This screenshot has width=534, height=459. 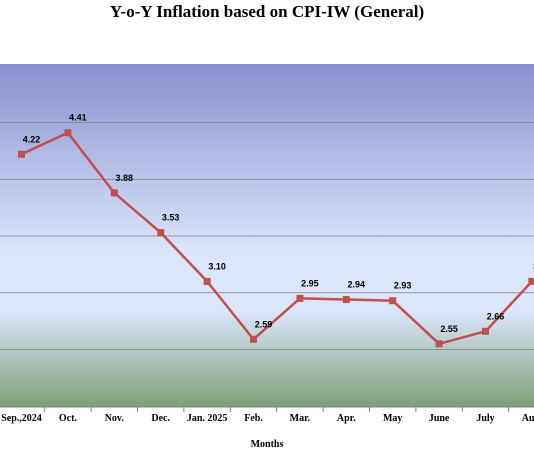 What do you see at coordinates (357, 285) in the screenshot?
I see `data-label: 2.94` at bounding box center [357, 285].